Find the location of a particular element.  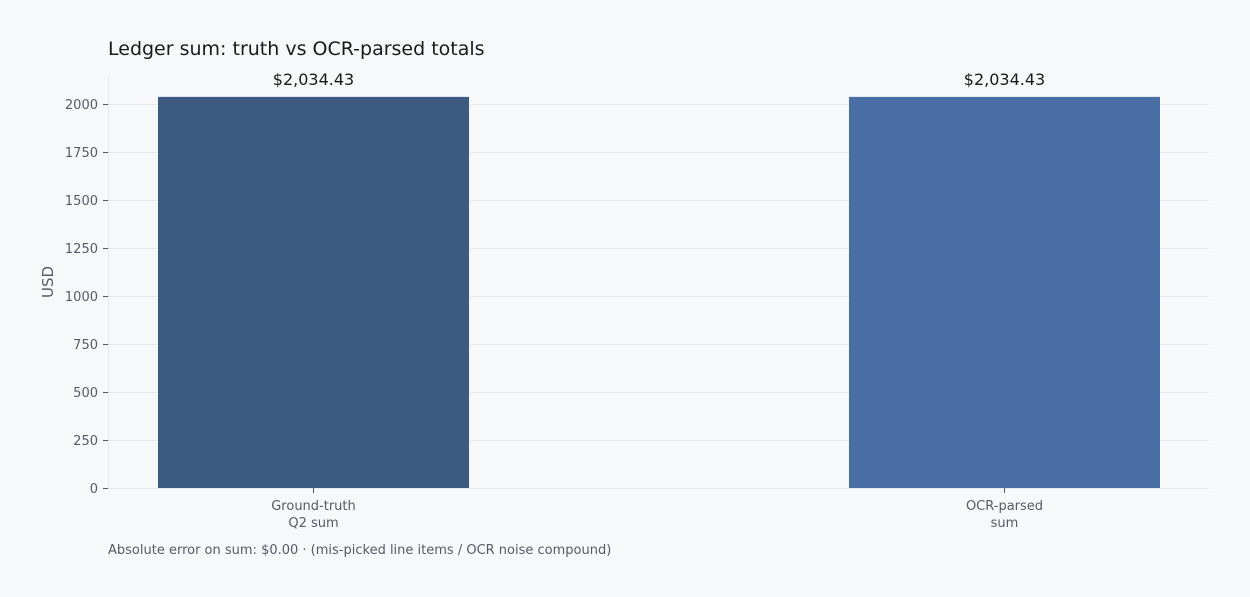

y-tick-label: 1750 is located at coordinates (81, 153).